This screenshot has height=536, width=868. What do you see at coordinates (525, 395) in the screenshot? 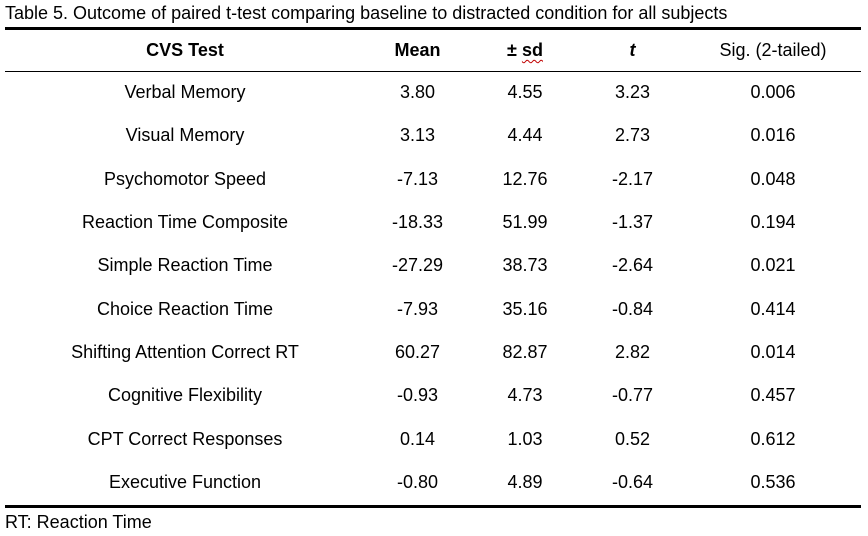
I see `cell-sd: 4.73` at bounding box center [525, 395].